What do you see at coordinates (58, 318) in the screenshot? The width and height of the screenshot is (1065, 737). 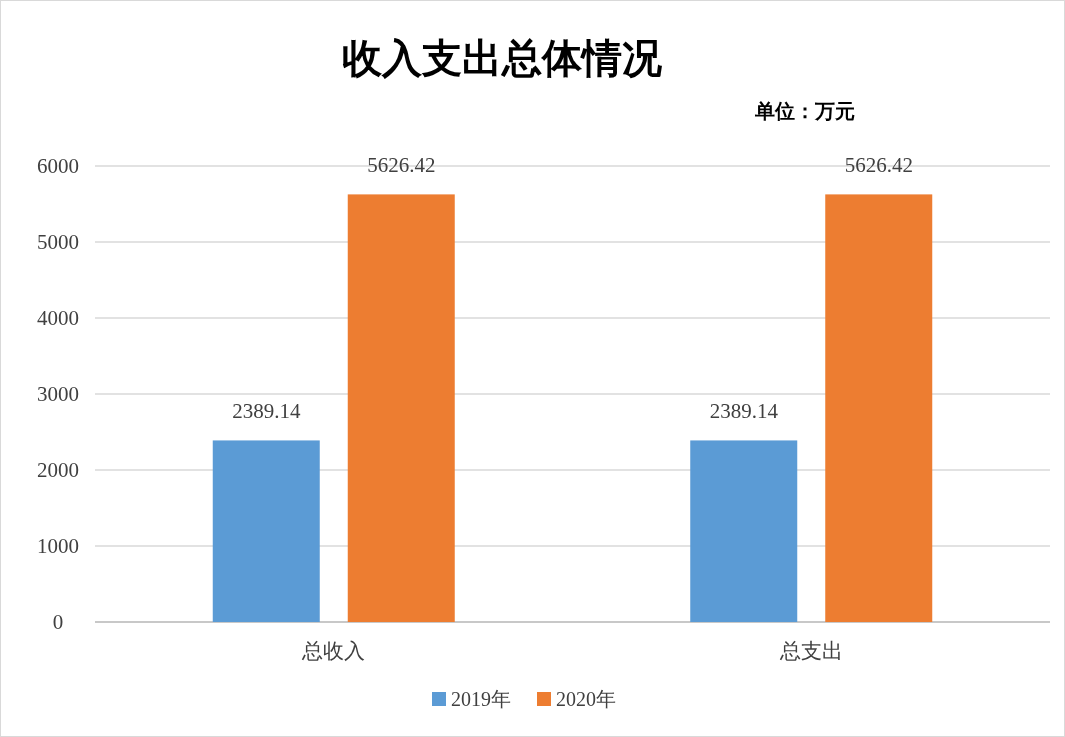 I see `y-tick-label: 4000` at bounding box center [58, 318].